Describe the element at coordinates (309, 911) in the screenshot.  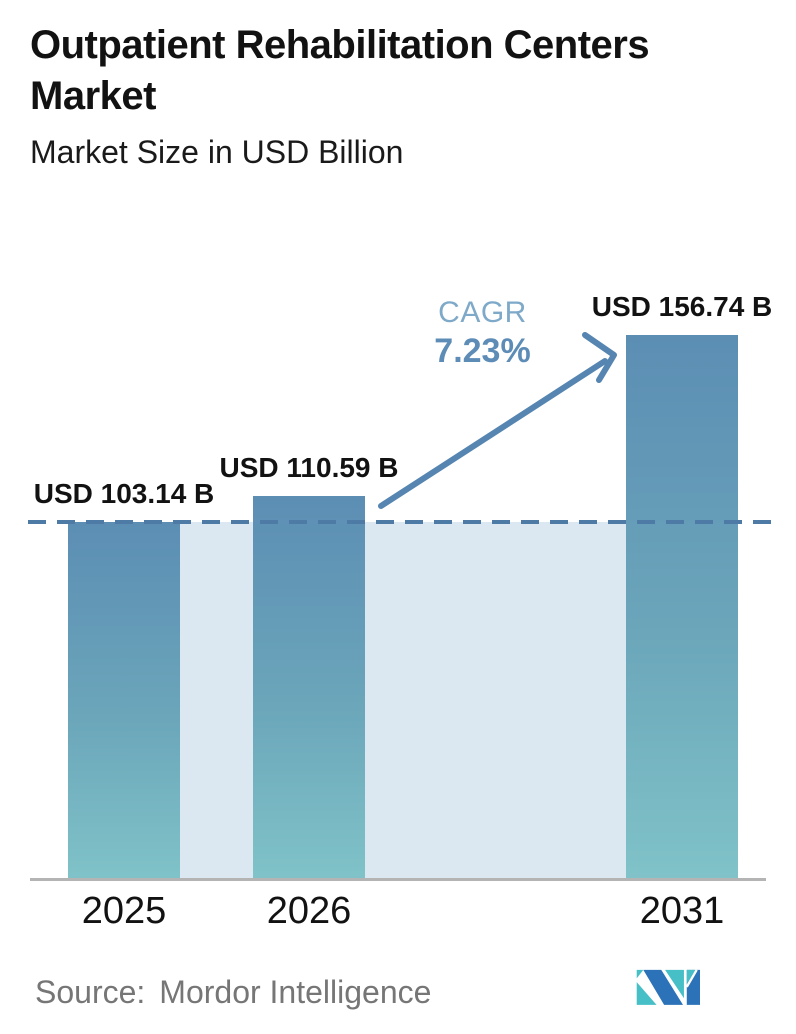
I see `x-tick-2026: 2026` at that location.